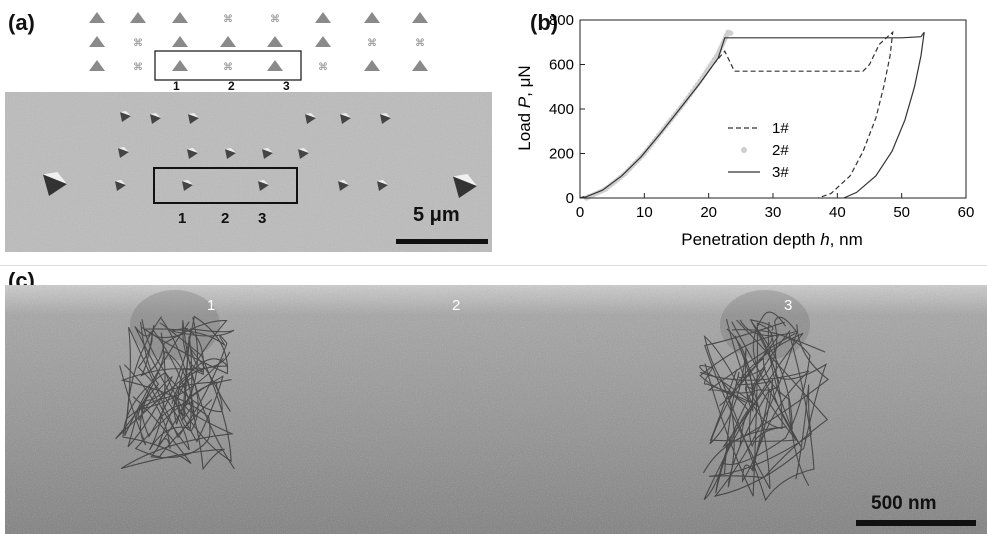  I want to click on x-tick-label: 10, so click(644, 212).